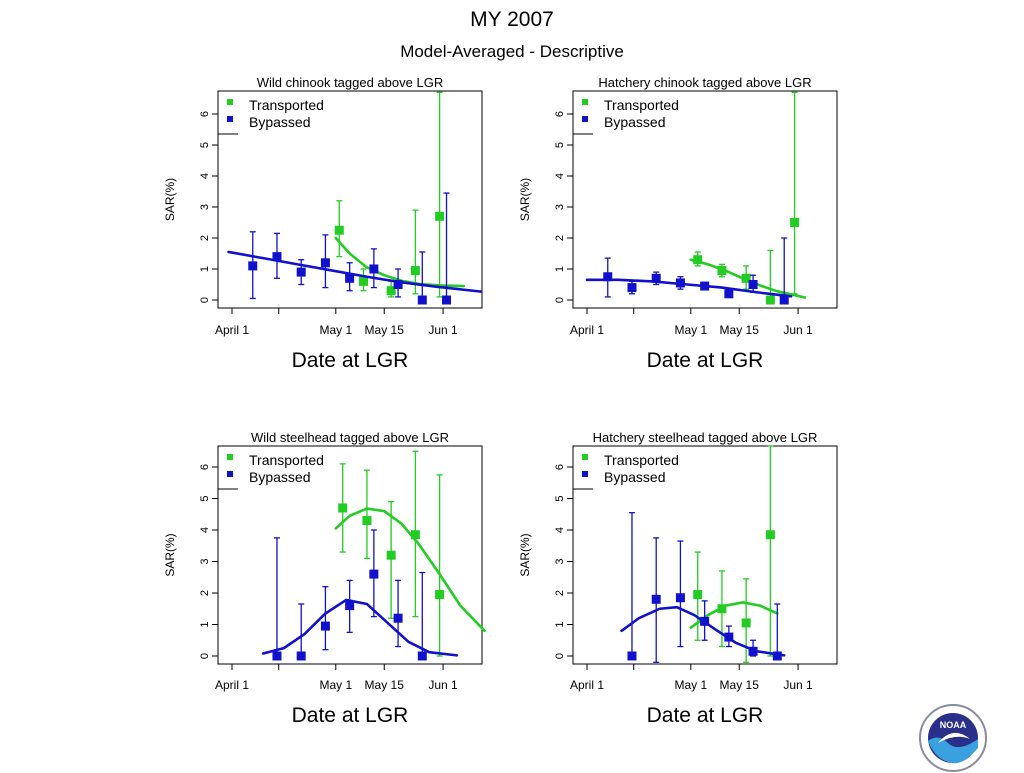 Image resolution: width=1024 pixels, height=773 pixels. I want to click on chart-title: Hatchery steelhead tagged above LGR, so click(705, 437).